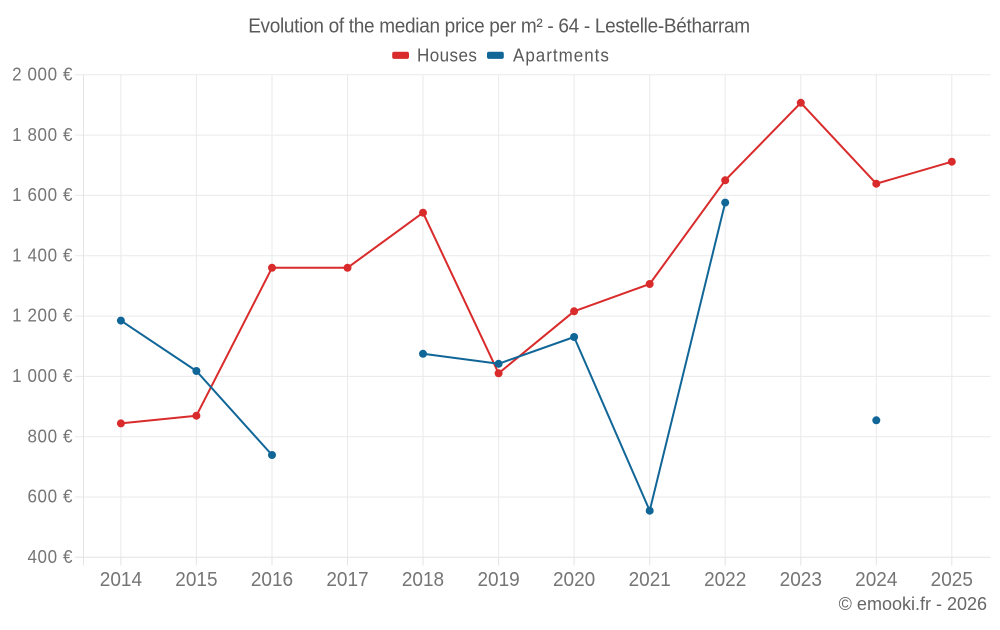  What do you see at coordinates (498, 579) in the screenshot?
I see `svg-text: 2019` at bounding box center [498, 579].